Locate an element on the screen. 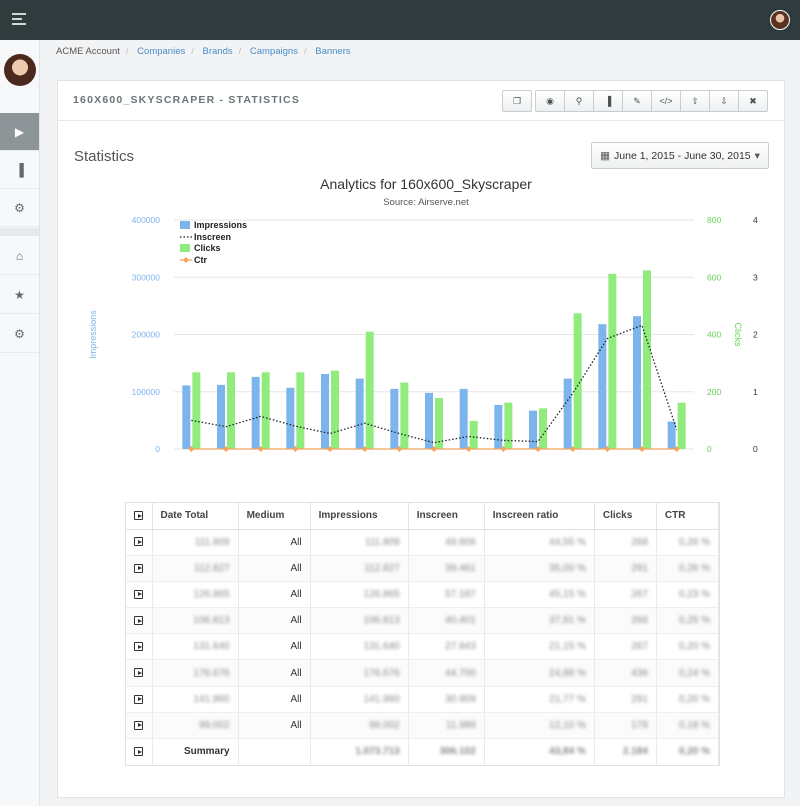 The width and height of the screenshot is (800, 806). search-icon: ⚲ is located at coordinates (579, 100).